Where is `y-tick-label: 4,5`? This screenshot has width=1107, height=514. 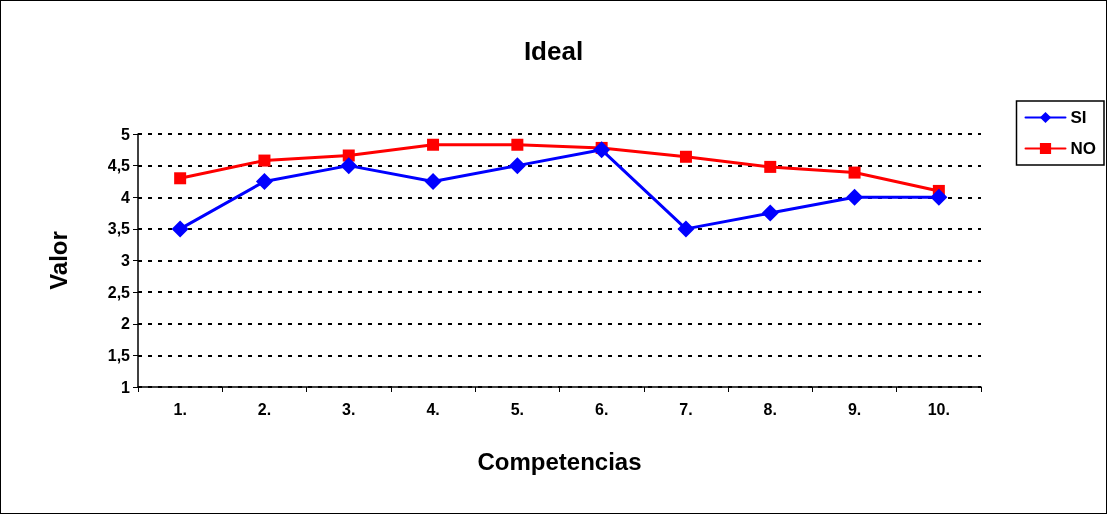 y-tick-label: 4,5 is located at coordinates (119, 166).